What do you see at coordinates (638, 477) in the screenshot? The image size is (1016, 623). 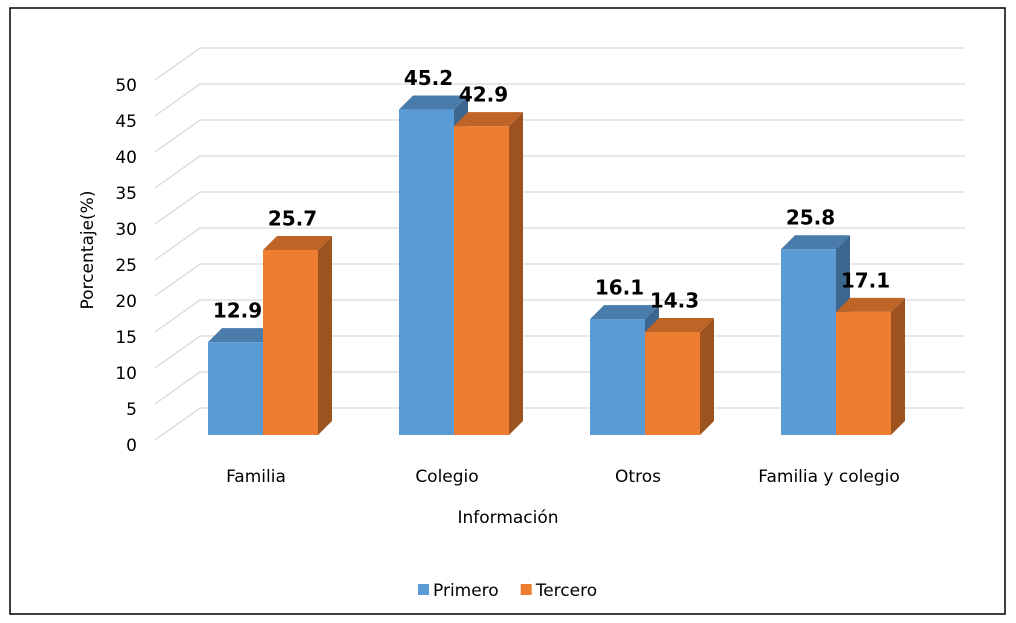 I see `x-tick-label: Otros` at bounding box center [638, 477].